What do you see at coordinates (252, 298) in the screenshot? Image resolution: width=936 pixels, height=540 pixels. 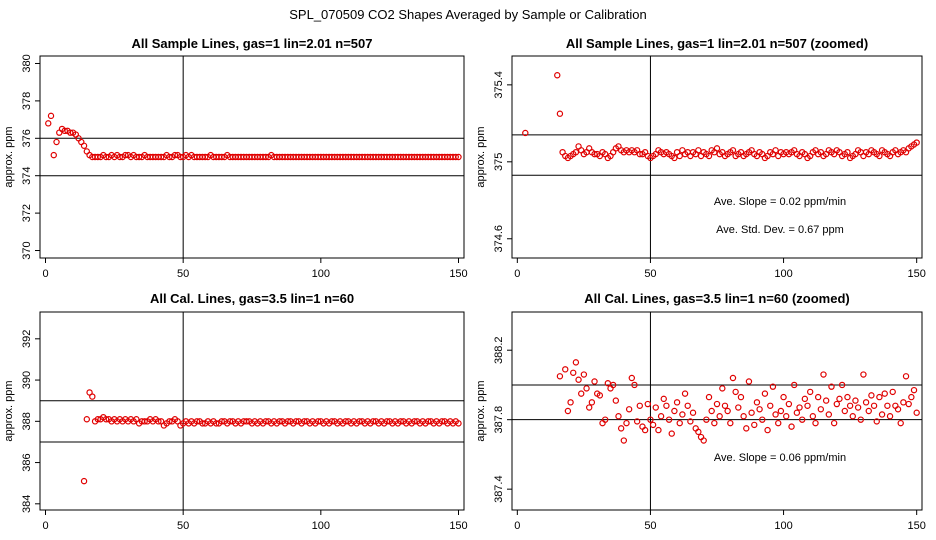 I see `panel-title: All Cal. Lines, gas=3.5 lin=1 n=60` at bounding box center [252, 298].